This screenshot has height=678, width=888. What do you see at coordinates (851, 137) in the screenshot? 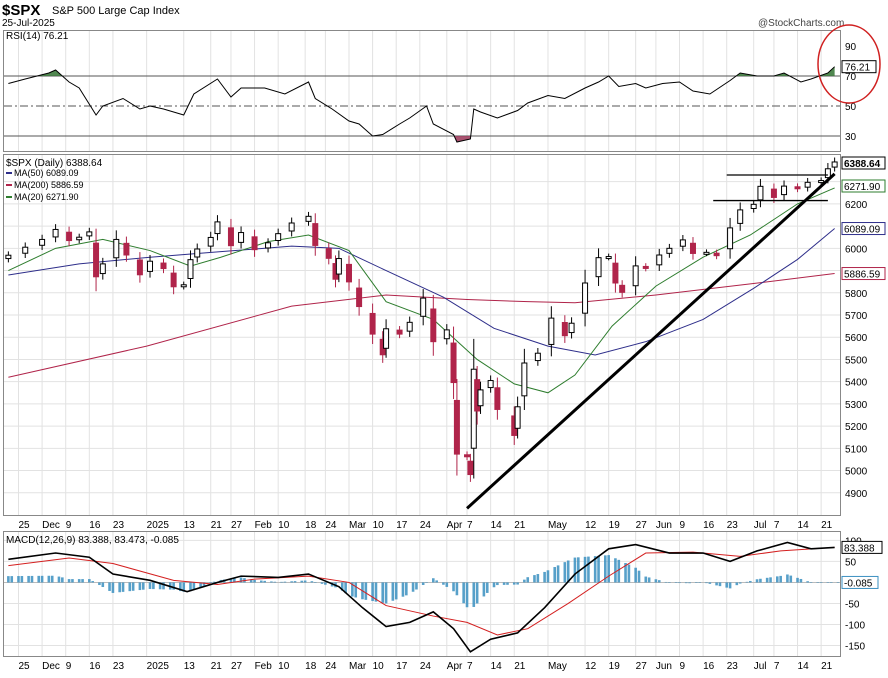
I see `rsi-tick-label: 30` at bounding box center [851, 137].